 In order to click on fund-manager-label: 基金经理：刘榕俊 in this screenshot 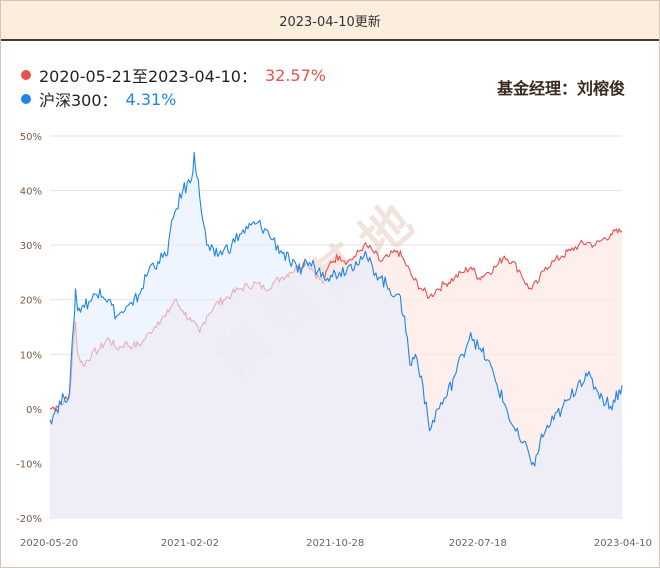, I will do `click(560, 88)`.